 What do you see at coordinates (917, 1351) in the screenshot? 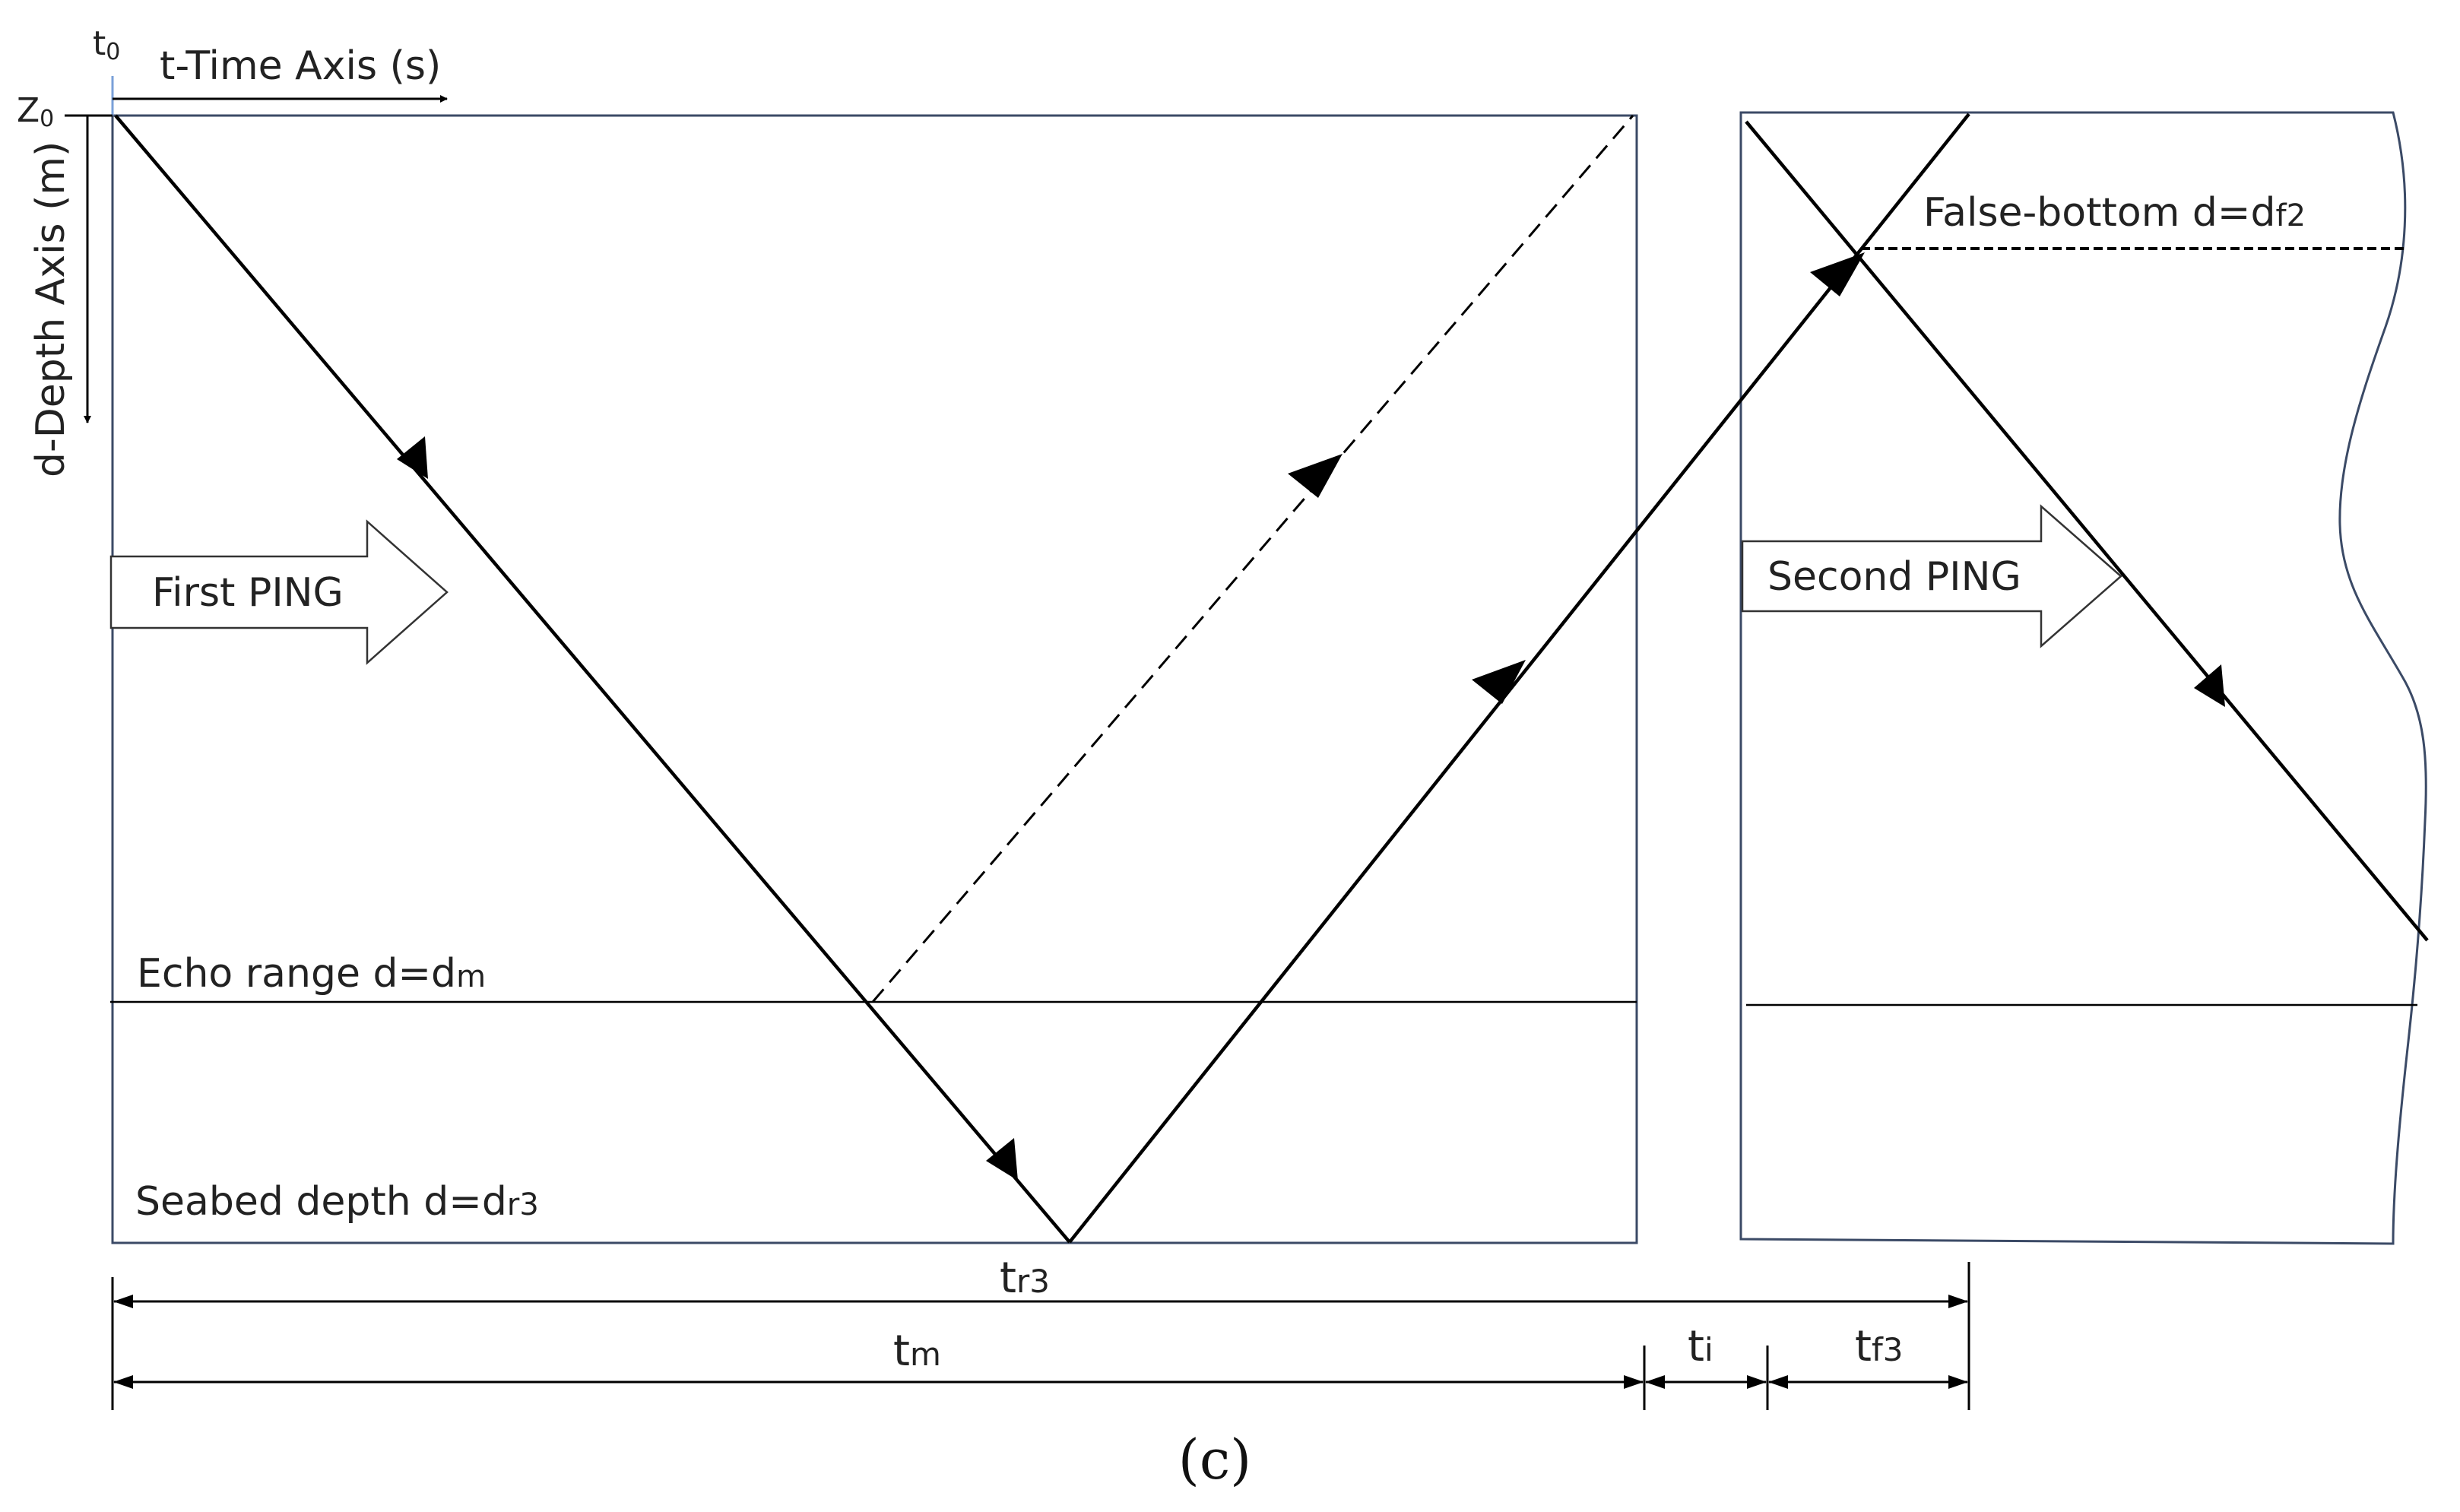
I see `tm-label: tm` at bounding box center [917, 1351].